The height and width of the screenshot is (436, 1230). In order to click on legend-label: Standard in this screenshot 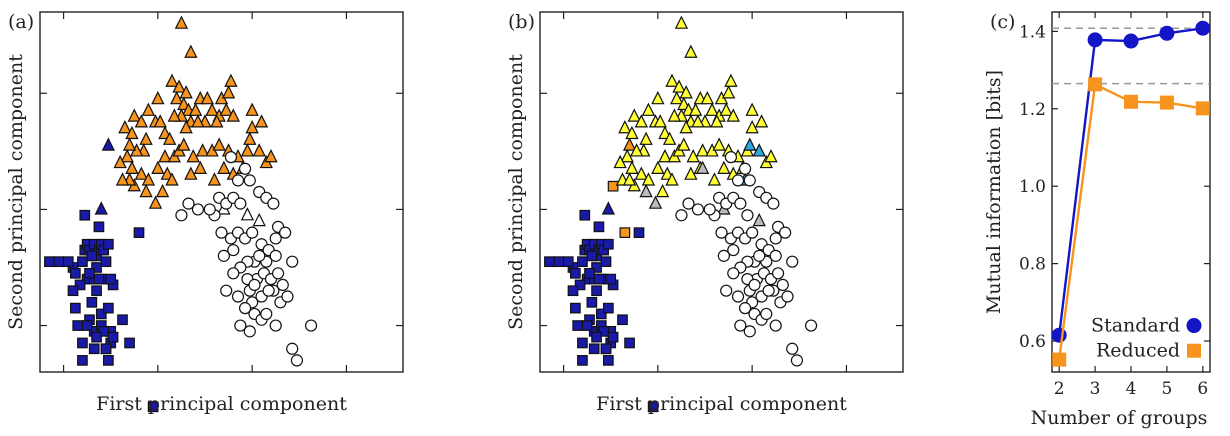, I will do `click(1135, 326)`.